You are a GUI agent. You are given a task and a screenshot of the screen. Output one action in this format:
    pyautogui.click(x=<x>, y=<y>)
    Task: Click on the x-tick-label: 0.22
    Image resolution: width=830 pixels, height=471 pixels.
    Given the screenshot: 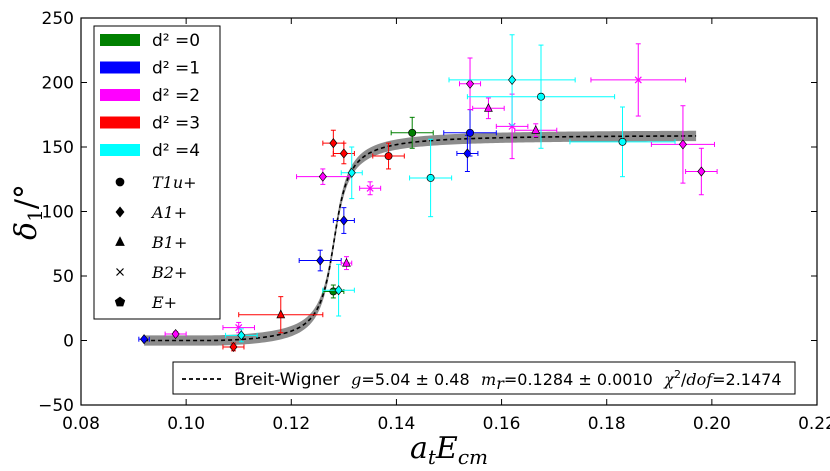 What is the action you would take?
    pyautogui.click(x=814, y=424)
    